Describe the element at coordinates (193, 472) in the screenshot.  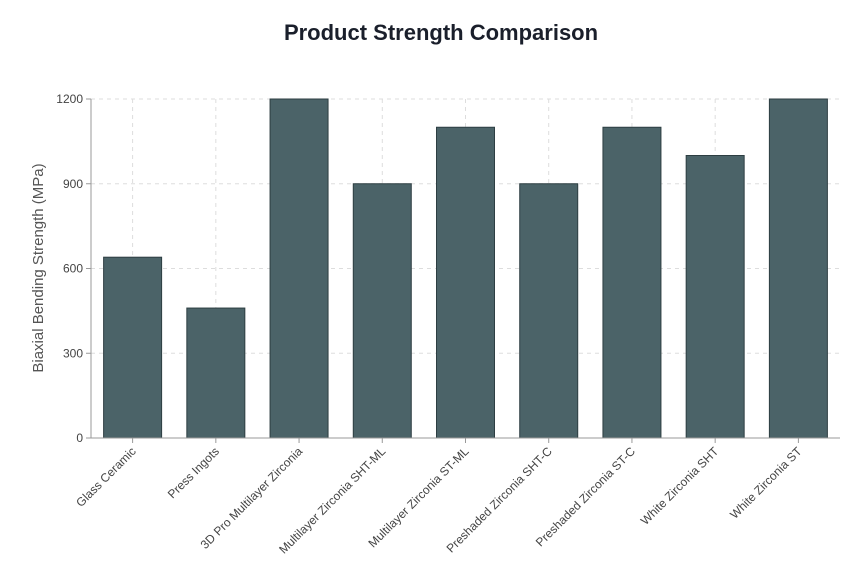
I see `x-tick-label: Press Ingots` at that location.